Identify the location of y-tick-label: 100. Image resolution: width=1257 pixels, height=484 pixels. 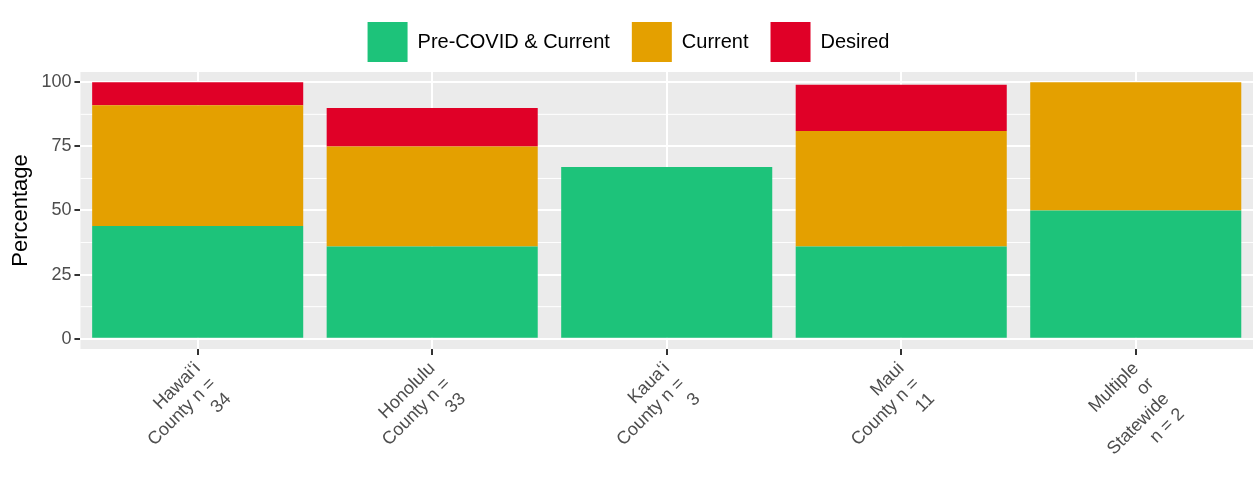
(56, 81).